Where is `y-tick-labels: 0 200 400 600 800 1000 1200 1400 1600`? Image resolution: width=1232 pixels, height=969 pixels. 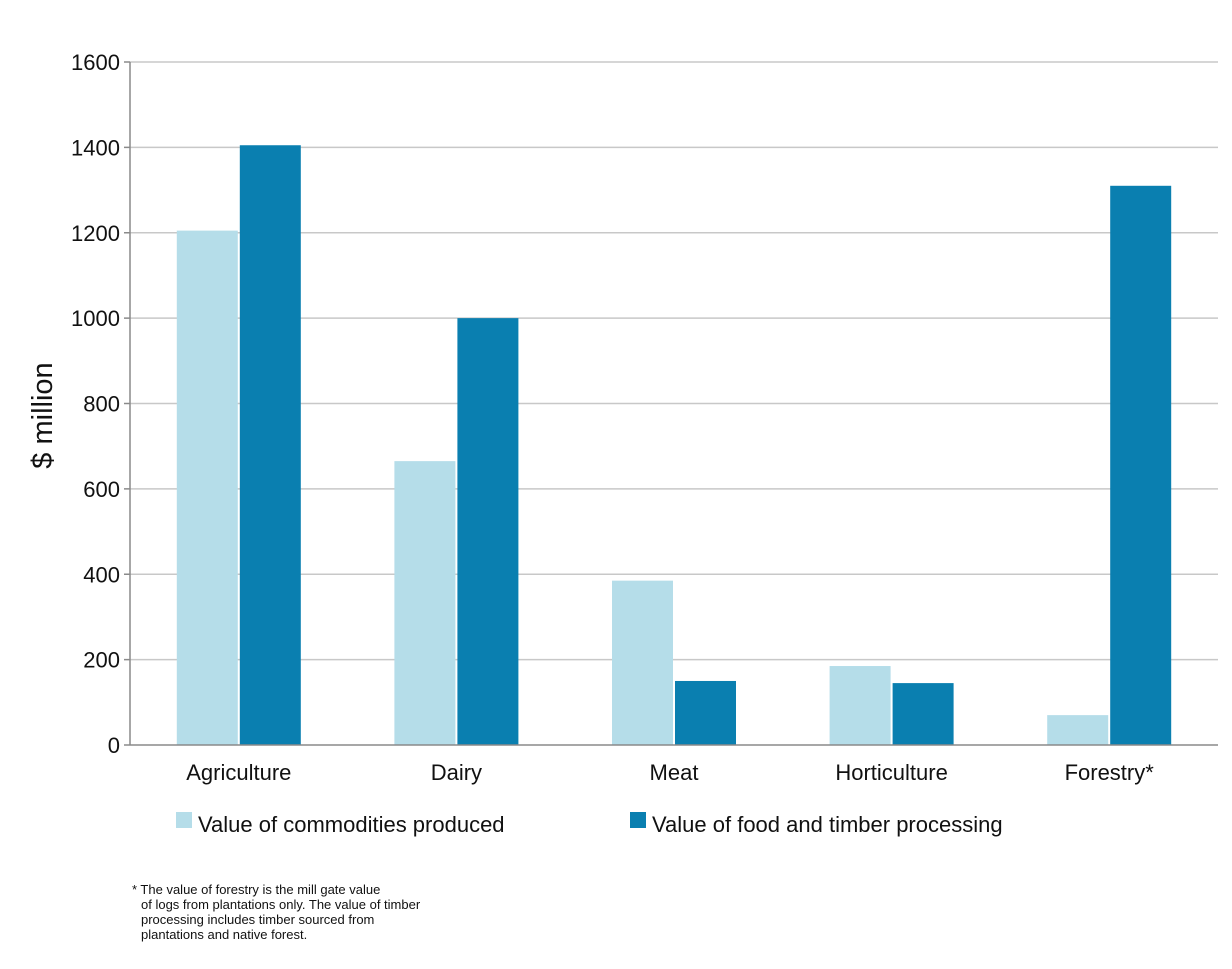 y-tick-labels: 0 200 400 600 800 1000 1200 1400 1600 is located at coordinates (95, 404).